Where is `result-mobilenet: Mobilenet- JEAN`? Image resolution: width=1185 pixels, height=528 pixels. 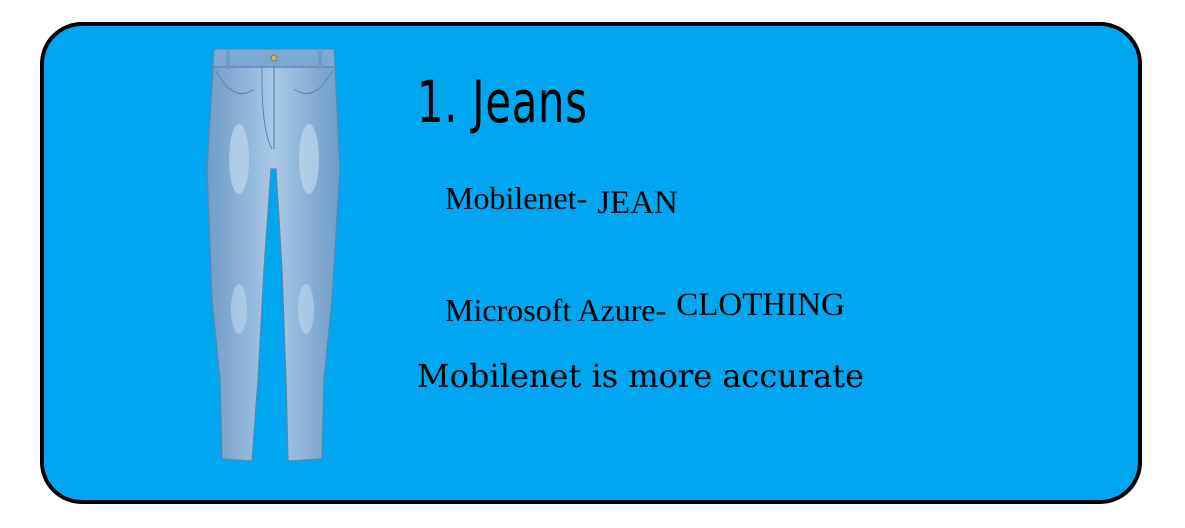 result-mobilenet: Mobilenet- JEAN is located at coordinates (561, 200).